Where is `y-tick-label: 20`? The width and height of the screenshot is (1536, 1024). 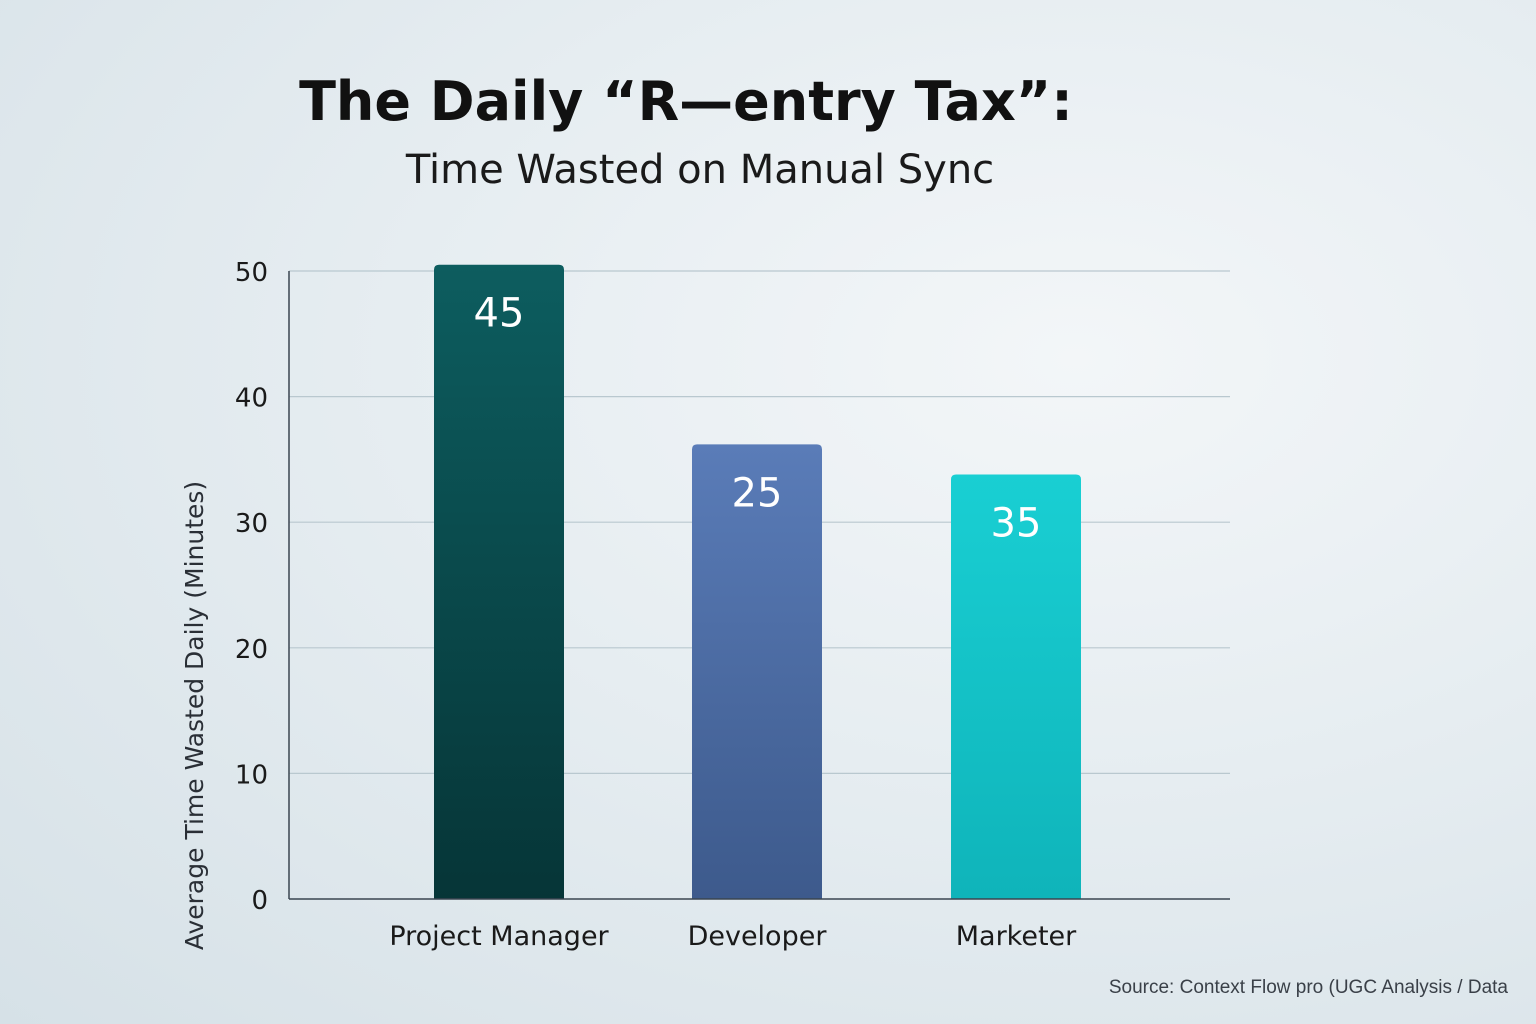 y-tick-label: 20 is located at coordinates (251, 650).